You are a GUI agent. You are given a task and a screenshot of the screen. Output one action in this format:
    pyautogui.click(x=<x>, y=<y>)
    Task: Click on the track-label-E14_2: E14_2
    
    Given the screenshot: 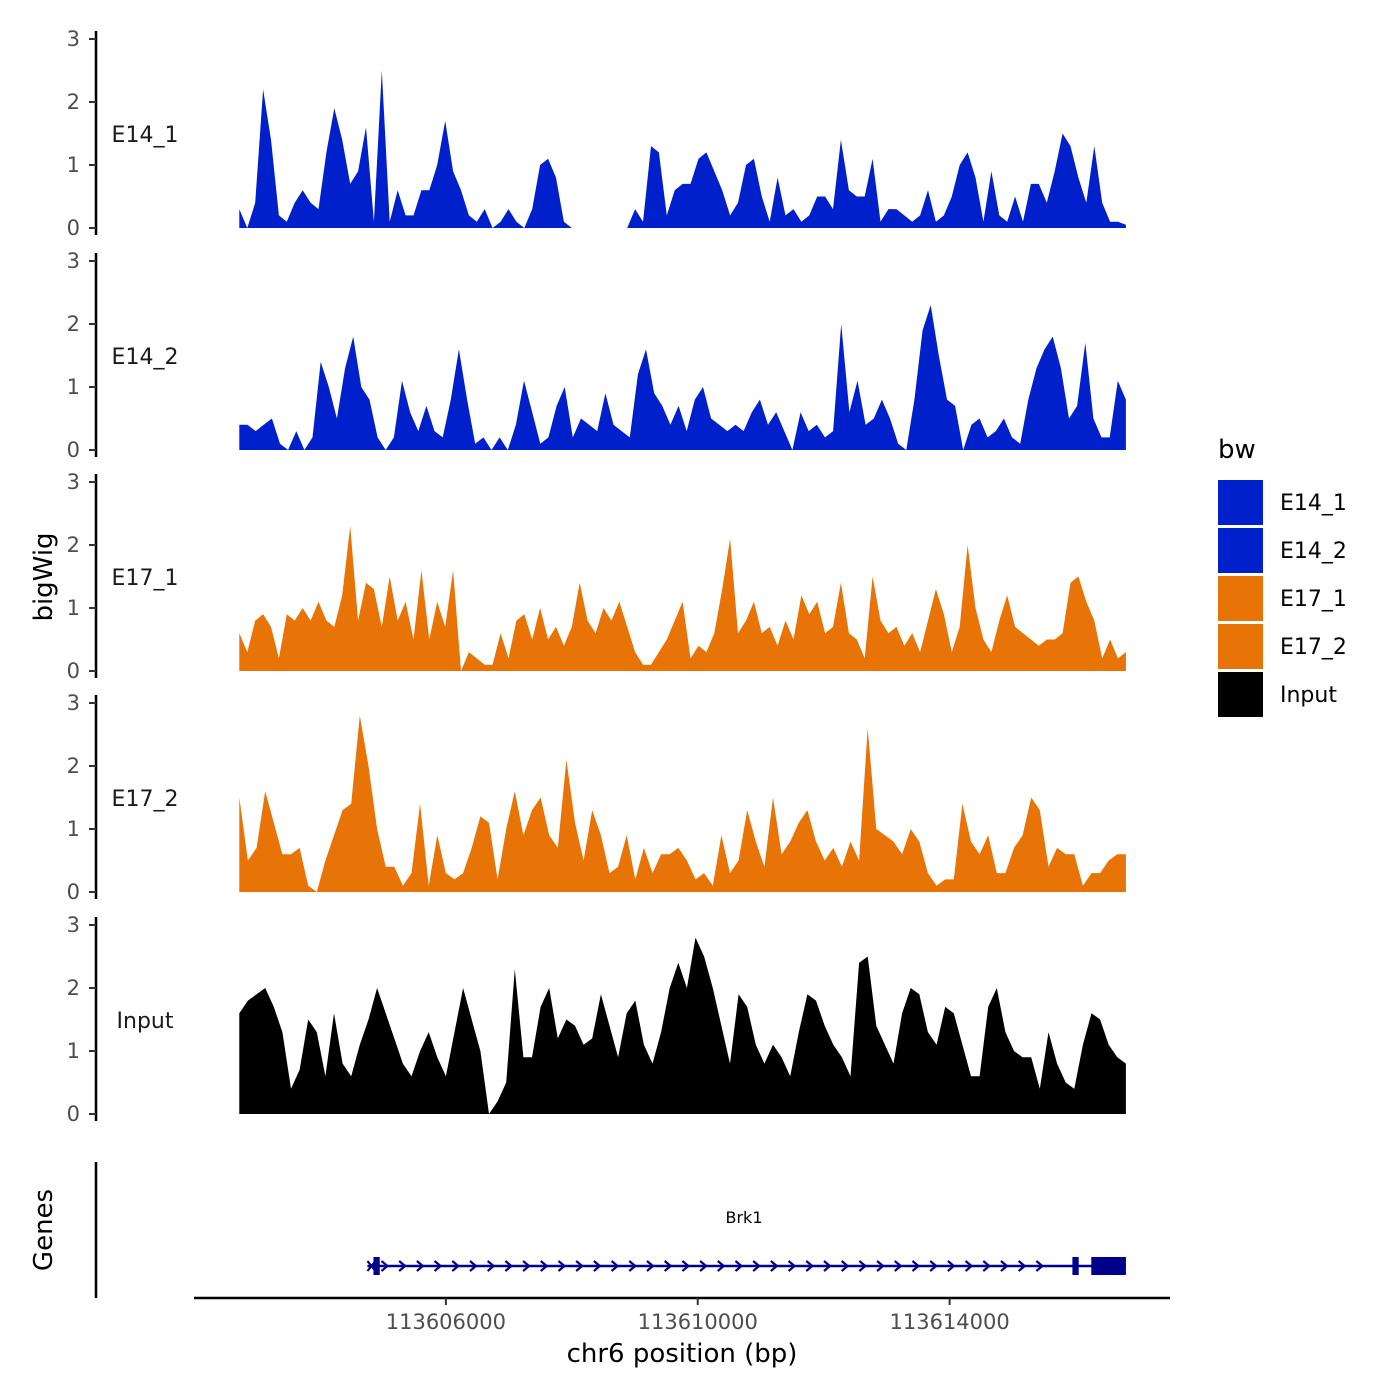 What is the action you would take?
    pyautogui.click(x=145, y=357)
    